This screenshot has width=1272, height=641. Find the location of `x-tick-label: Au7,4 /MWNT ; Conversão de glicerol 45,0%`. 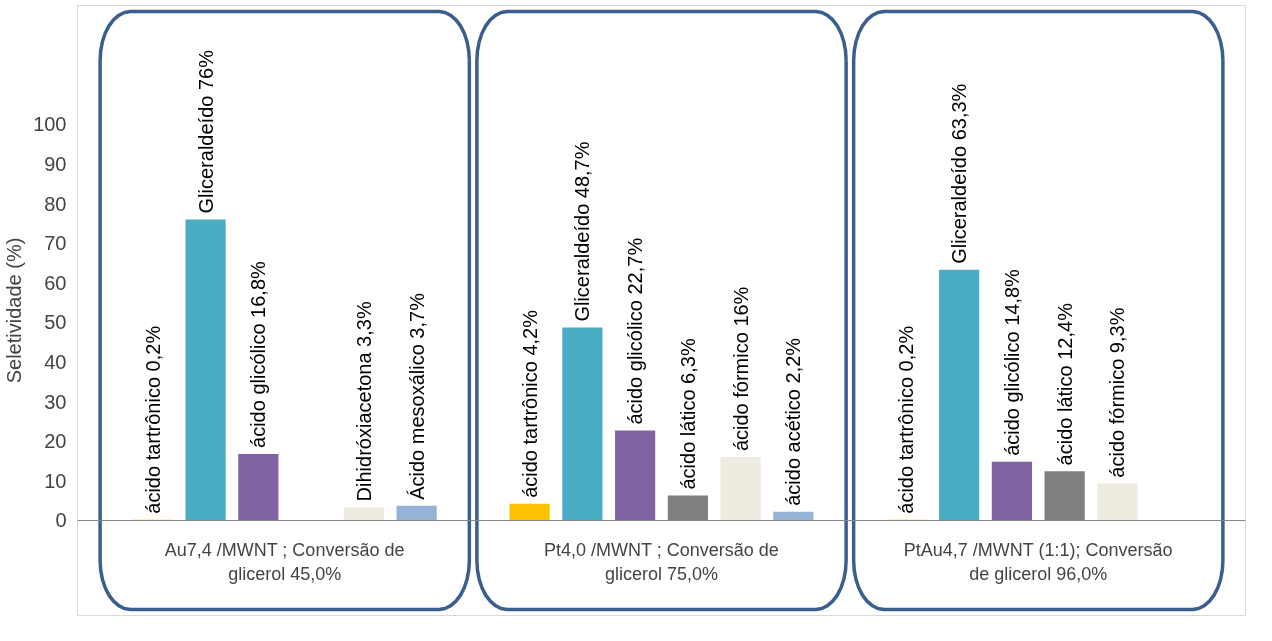

x-tick-label: Au7,4 /MWNT ; Conversão de glicerol 45,0% is located at coordinates (284, 562).